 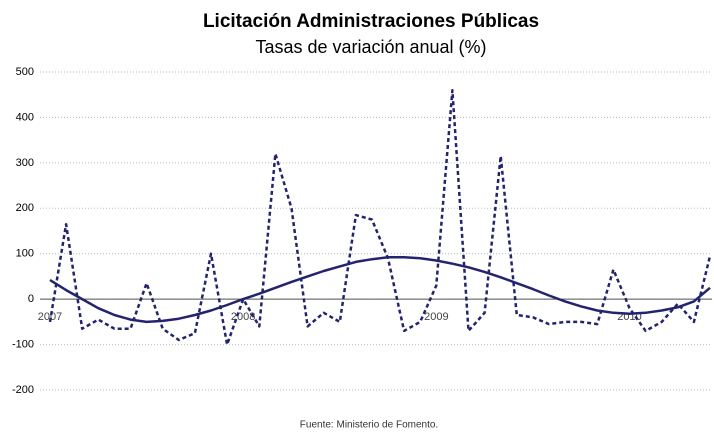 I want to click on y-tick-label: 100, so click(x=25, y=254).